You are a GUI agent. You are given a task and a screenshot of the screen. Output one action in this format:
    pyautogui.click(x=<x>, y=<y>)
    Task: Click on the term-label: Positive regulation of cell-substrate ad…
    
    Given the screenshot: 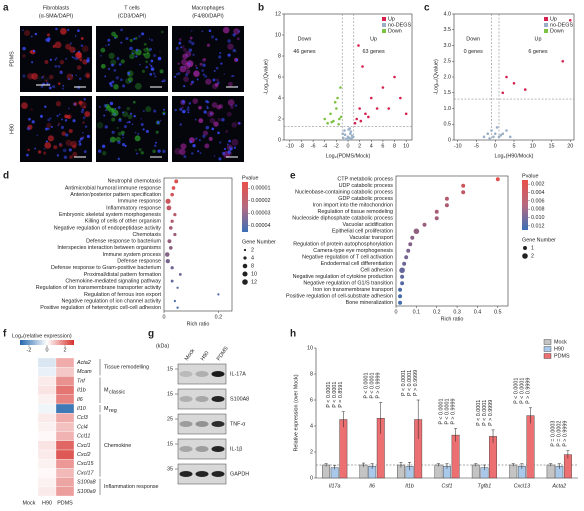 What is the action you would take?
    pyautogui.click(x=339, y=297)
    